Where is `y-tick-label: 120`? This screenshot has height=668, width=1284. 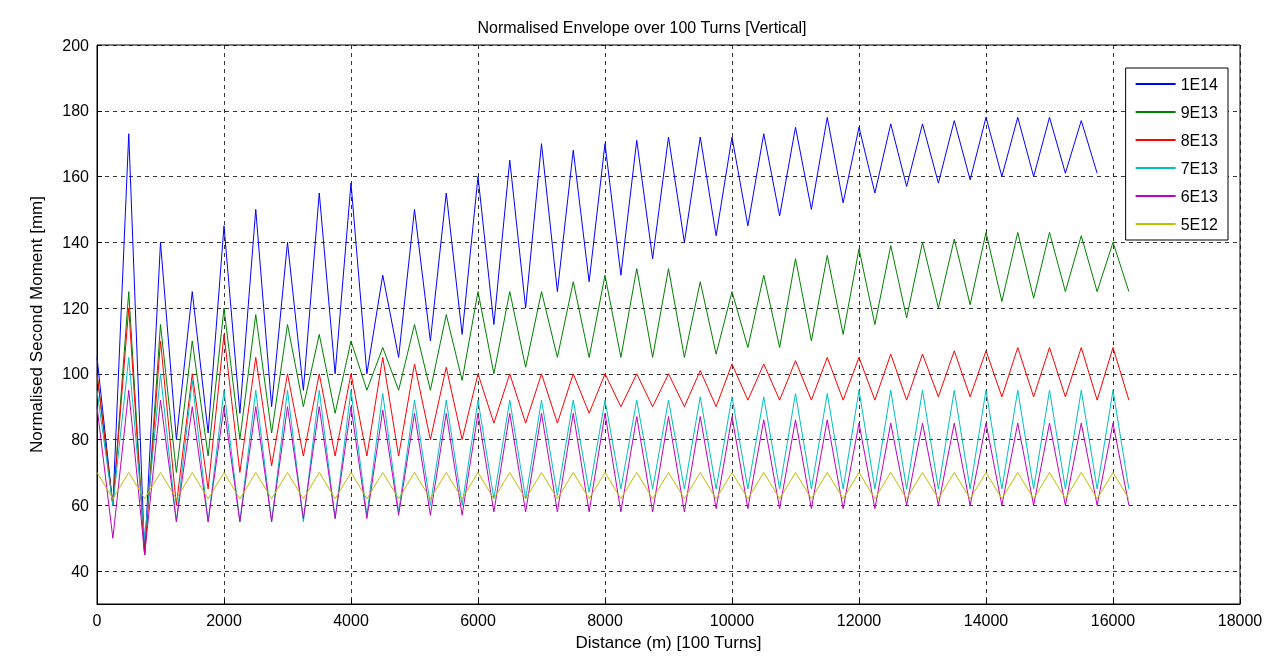
y-tick-label: 120 is located at coordinates (76, 308).